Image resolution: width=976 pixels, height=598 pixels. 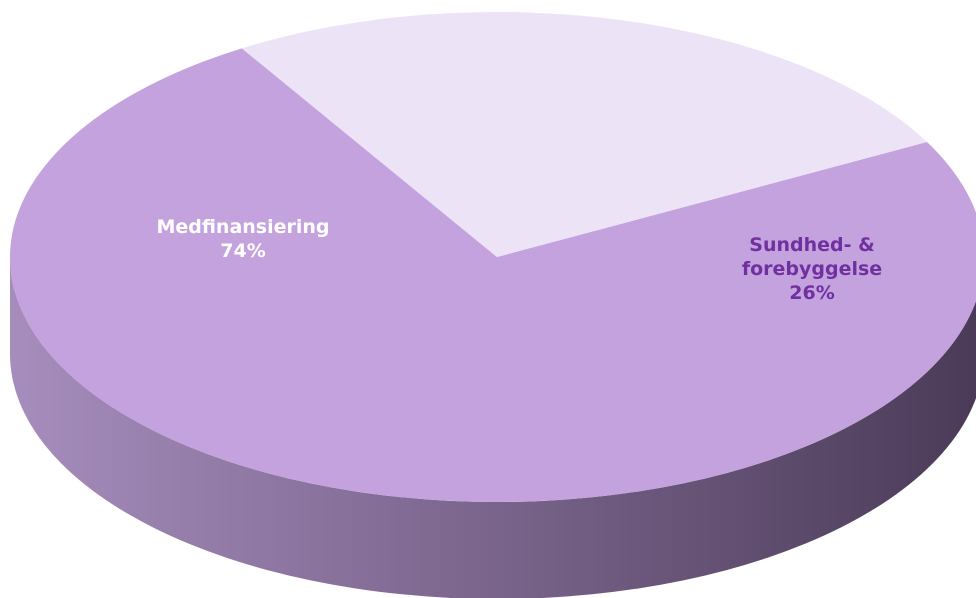 What do you see at coordinates (242, 251) in the screenshot?
I see `slice-label-line: 74%` at bounding box center [242, 251].